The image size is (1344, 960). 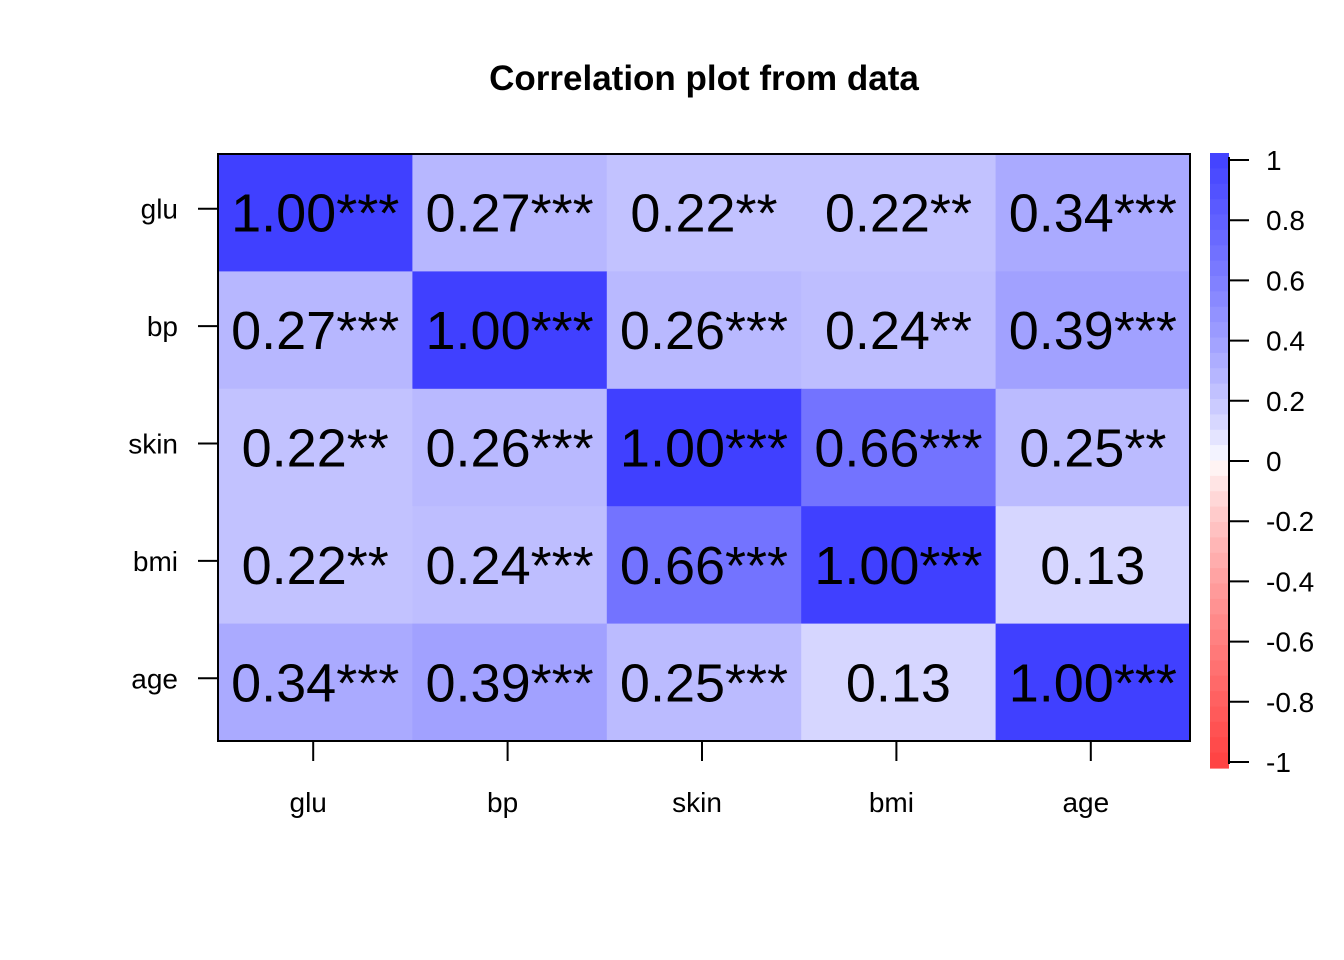 What do you see at coordinates (697, 802) in the screenshot?
I see `x-tick-label: skin` at bounding box center [697, 802].